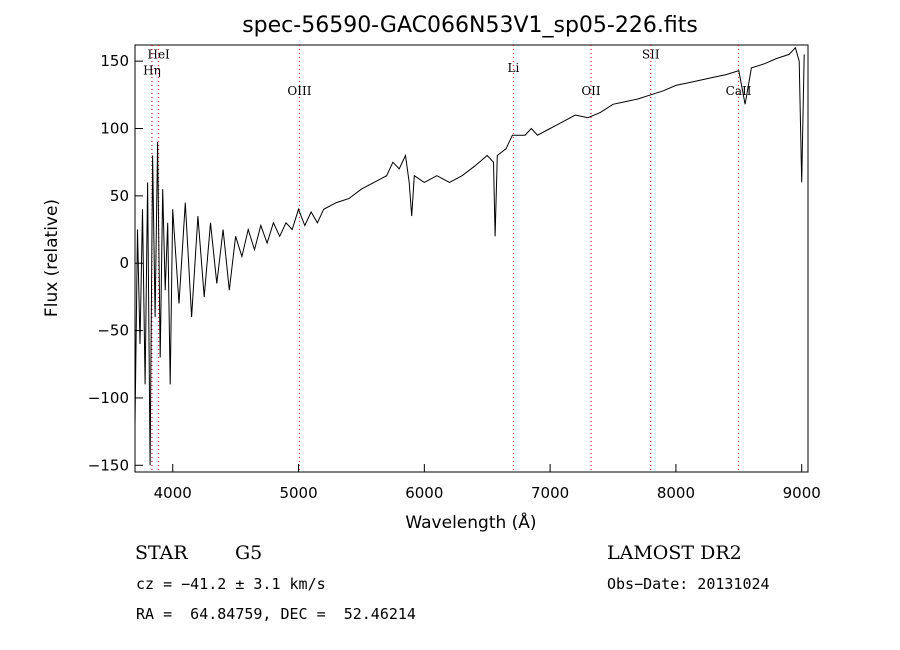 This screenshot has height=650, width=900. Describe the element at coordinates (114, 129) in the screenshot. I see `y-tick-label: 100` at that location.